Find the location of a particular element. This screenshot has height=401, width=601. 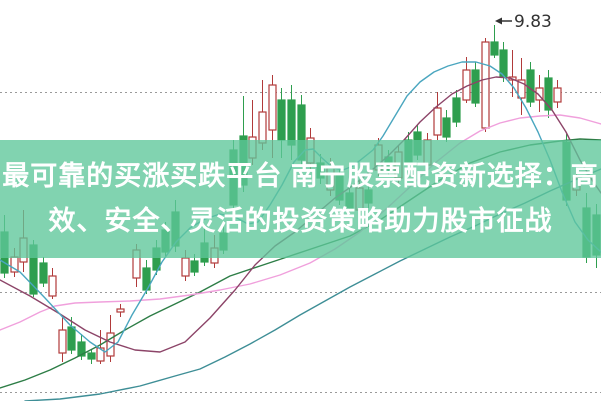

headline-line-2: 效、安全、灵活的投资策略助力股市征战 is located at coordinates (300, 221).